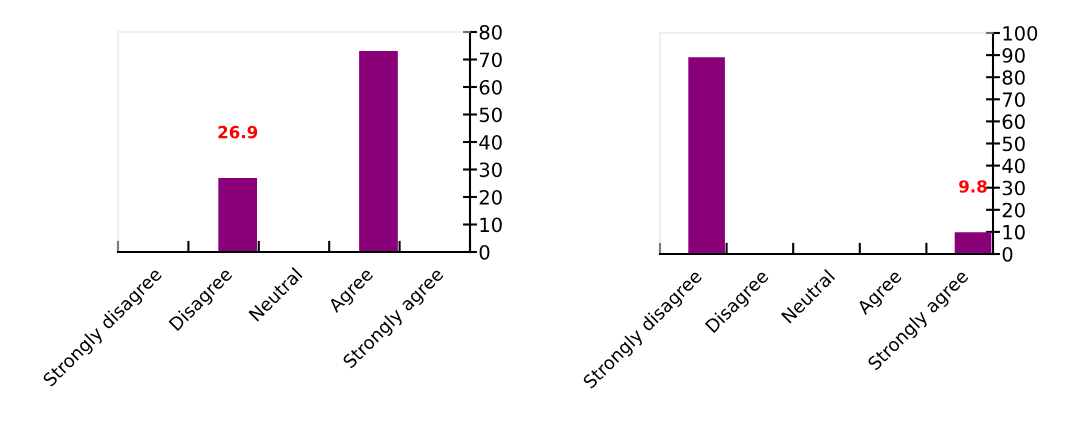 The image size is (1073, 448). What do you see at coordinates (1013, 55) in the screenshot?
I see `y-tick-label: 90` at bounding box center [1013, 55].